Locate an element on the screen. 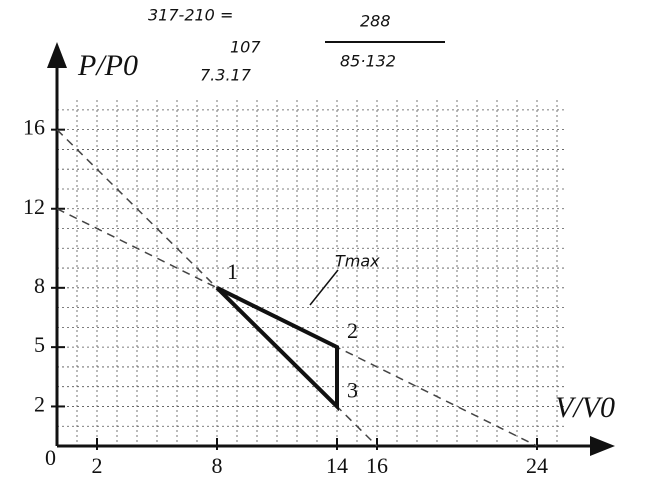  cycle-line is located at coordinates (277, 349).